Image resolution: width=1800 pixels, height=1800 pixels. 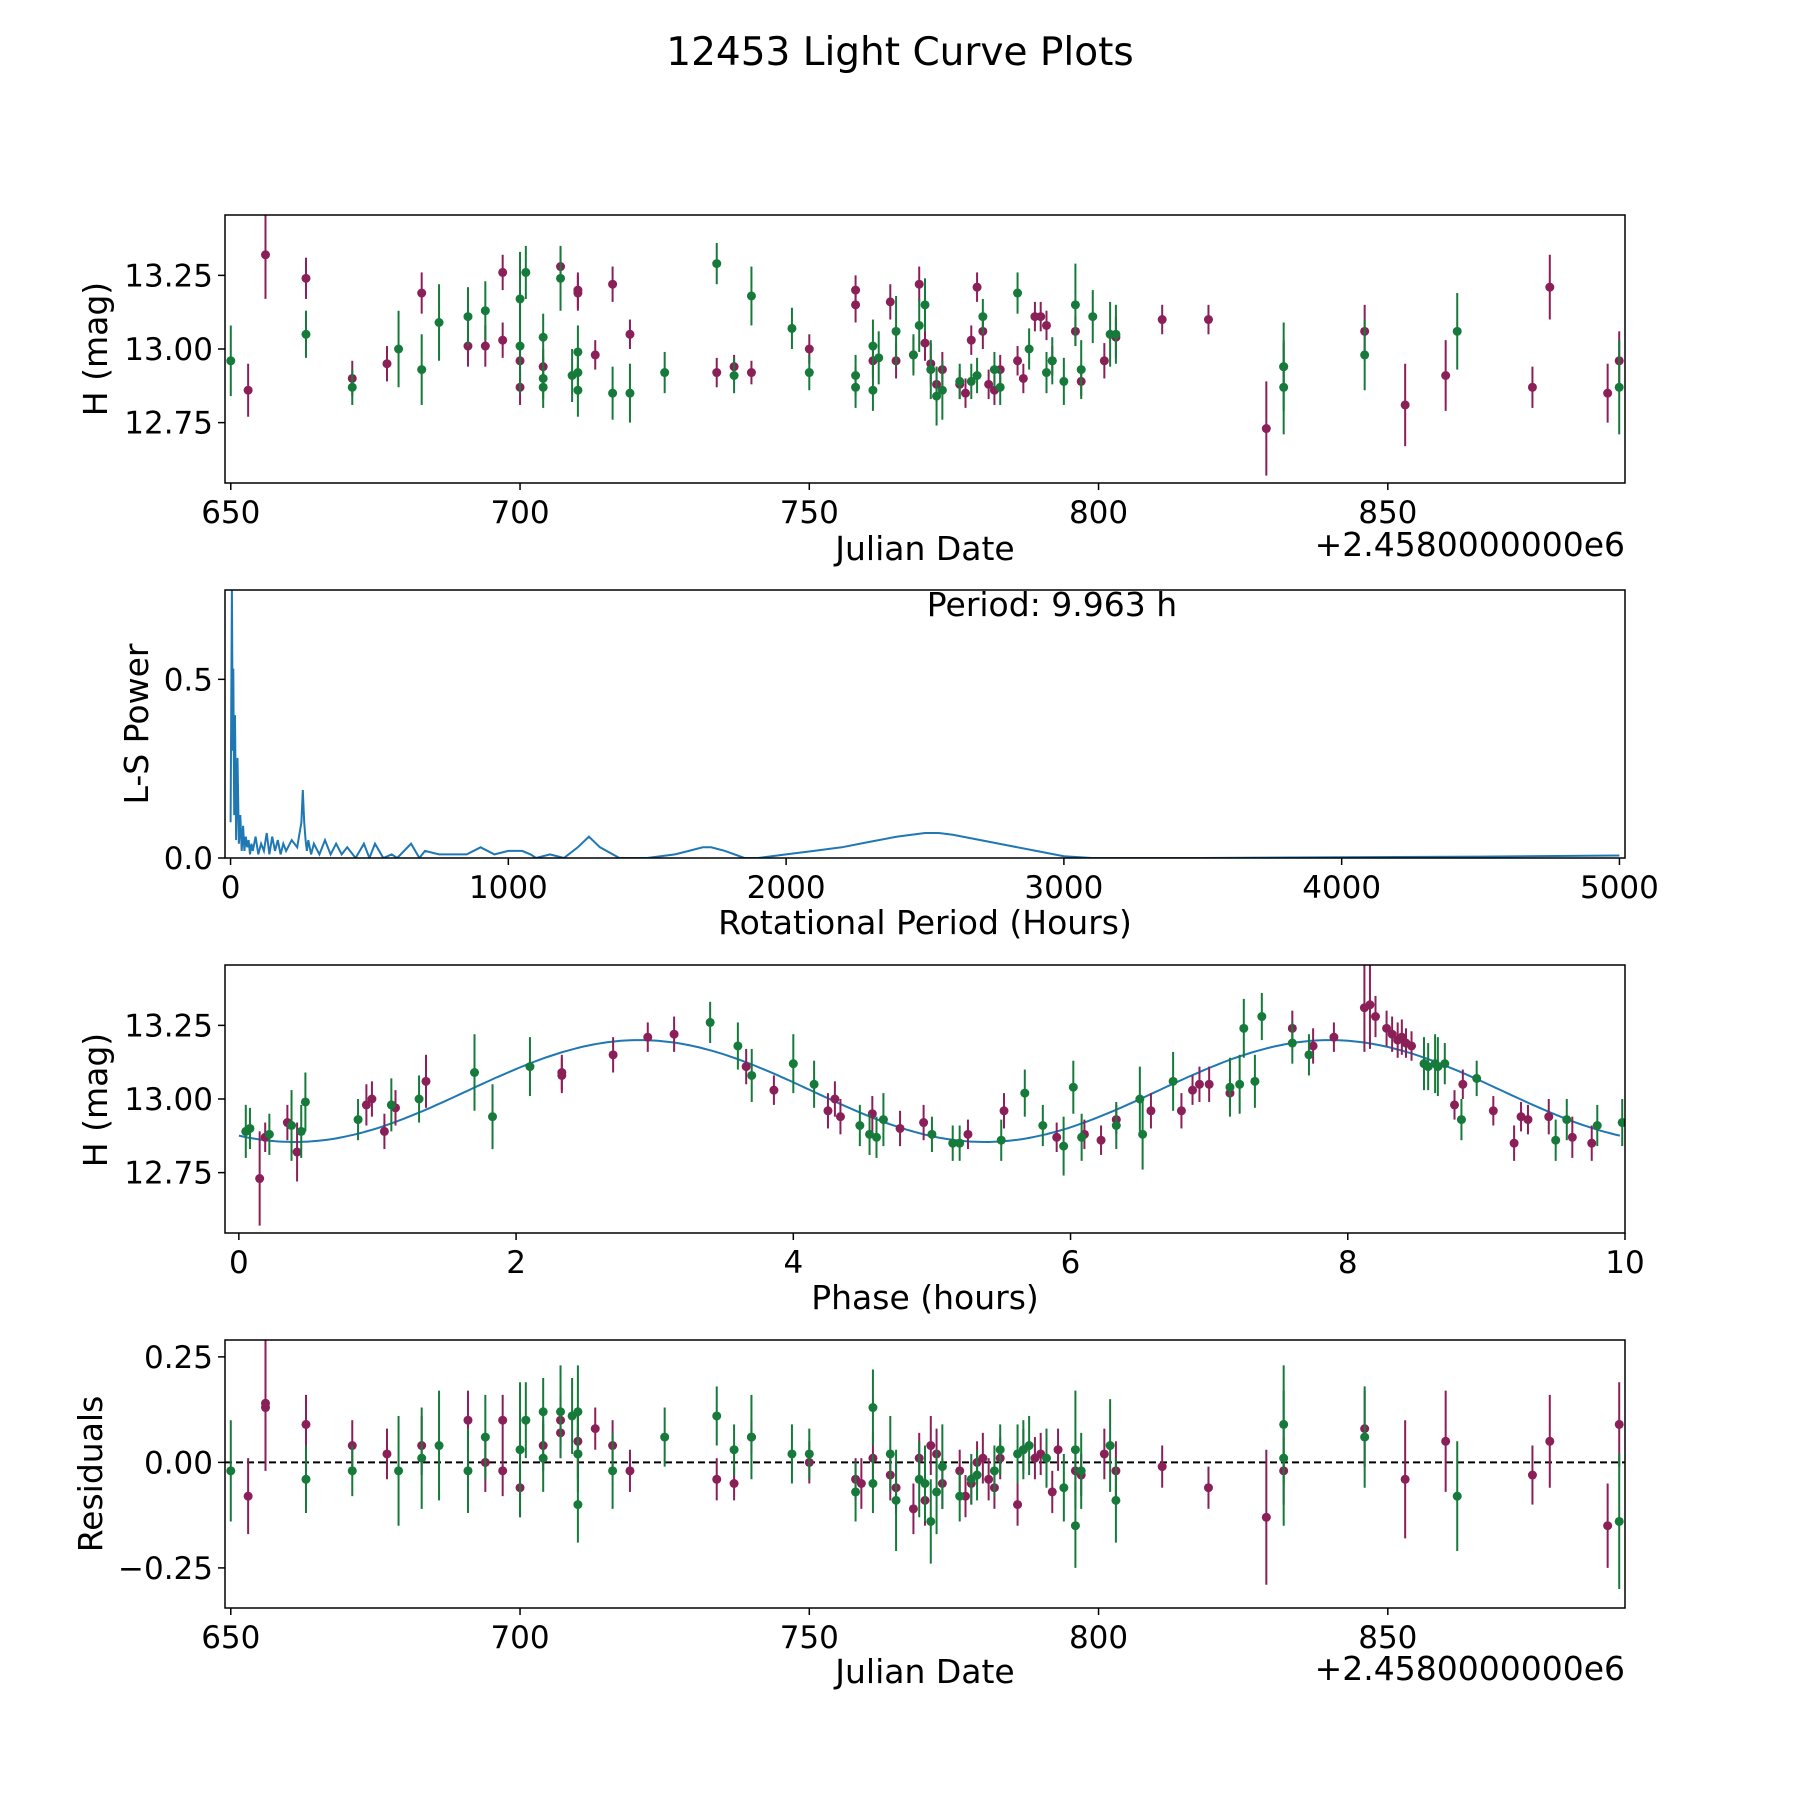 I want to click on y-axis-label: L-S Power, so click(x=136, y=723).